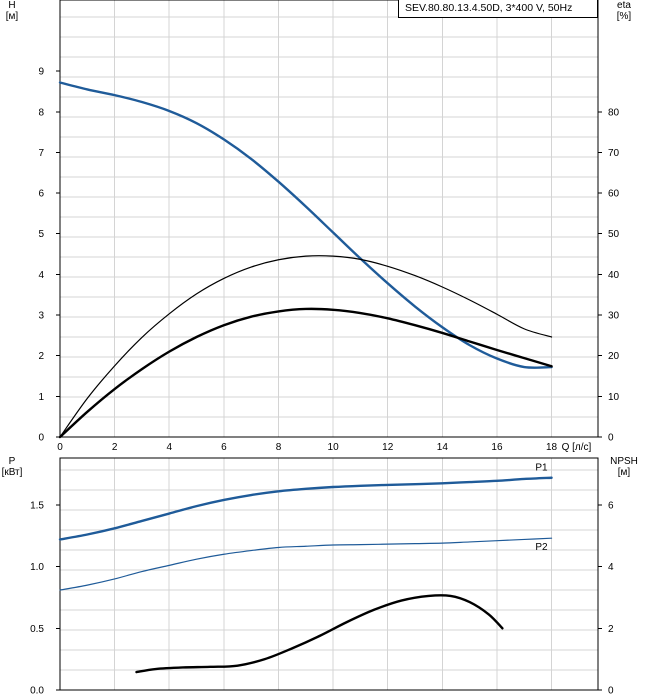 This screenshot has height=700, width=658. Describe the element at coordinates (41, 153) in the screenshot. I see `left-tick-label: 7` at that location.